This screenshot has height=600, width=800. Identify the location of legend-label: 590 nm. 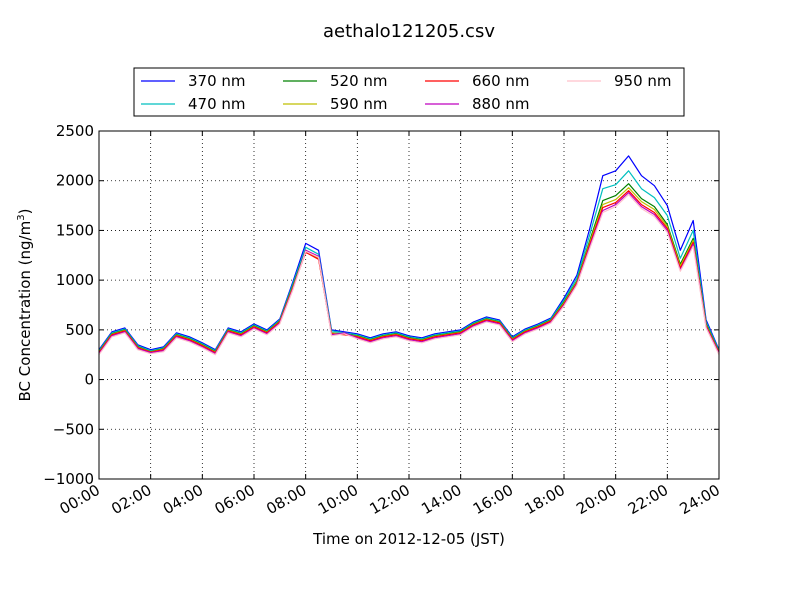
(359, 104).